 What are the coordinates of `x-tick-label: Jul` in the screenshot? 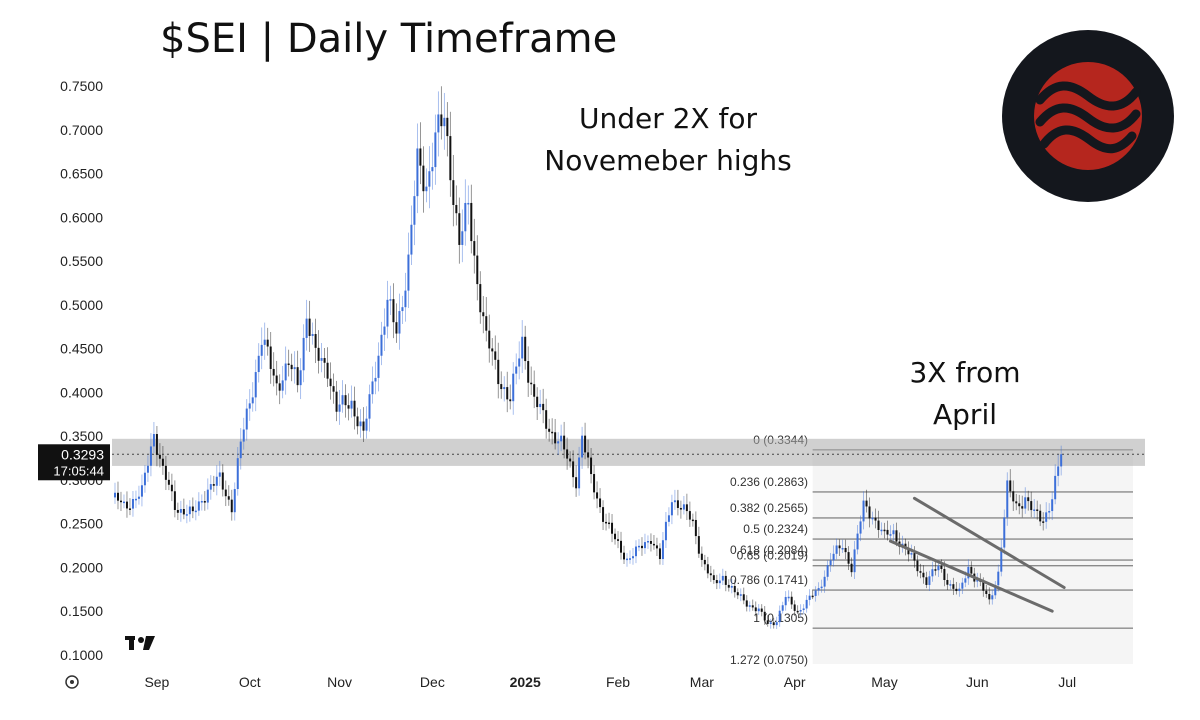 It's located at (1067, 682).